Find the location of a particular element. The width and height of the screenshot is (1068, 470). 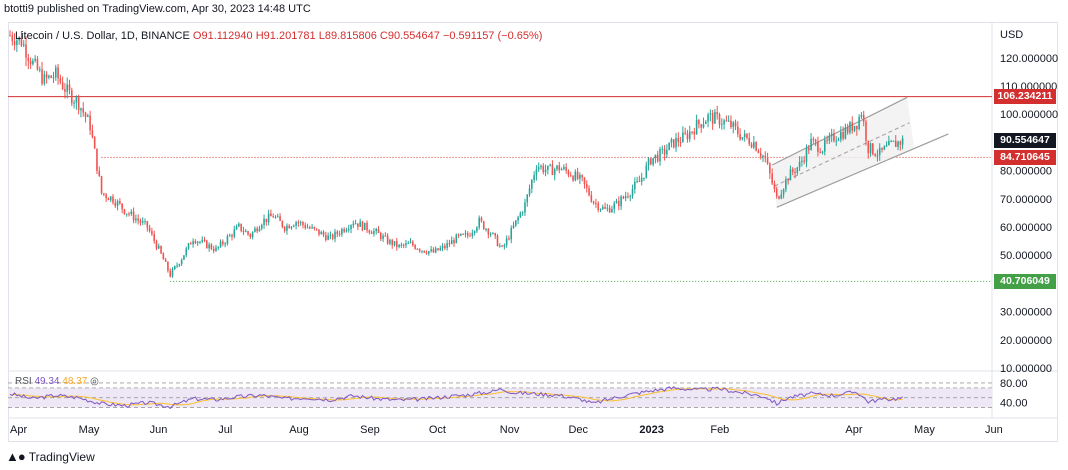

channel-lower-line is located at coordinates (862, 170).